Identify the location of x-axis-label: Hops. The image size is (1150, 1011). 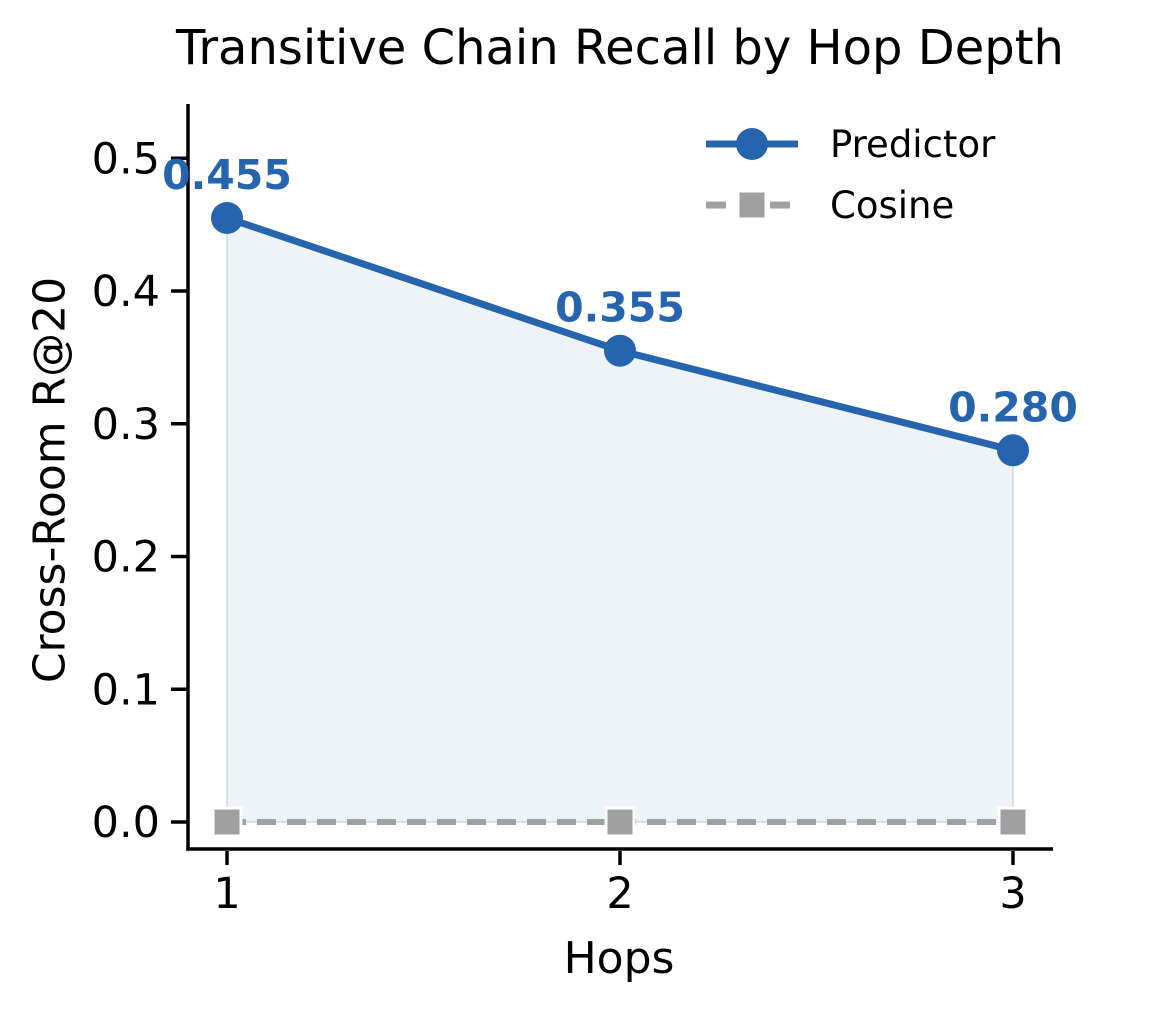
(619, 958).